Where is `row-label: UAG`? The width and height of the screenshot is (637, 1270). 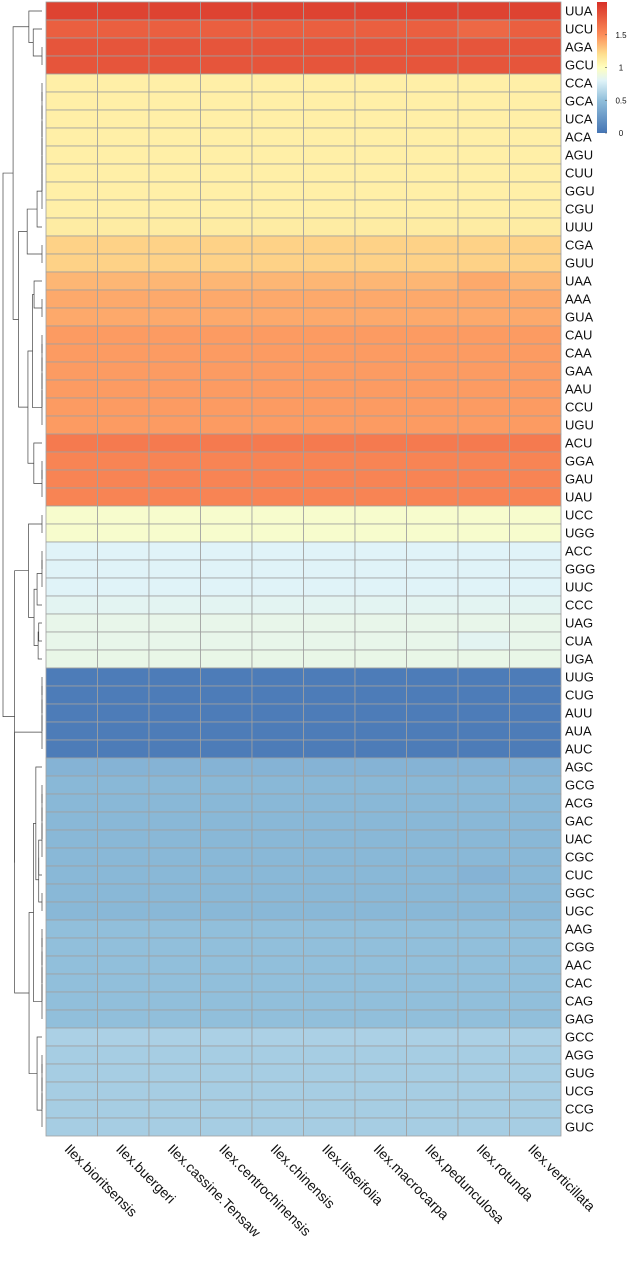 row-label: UAG is located at coordinates (579, 623).